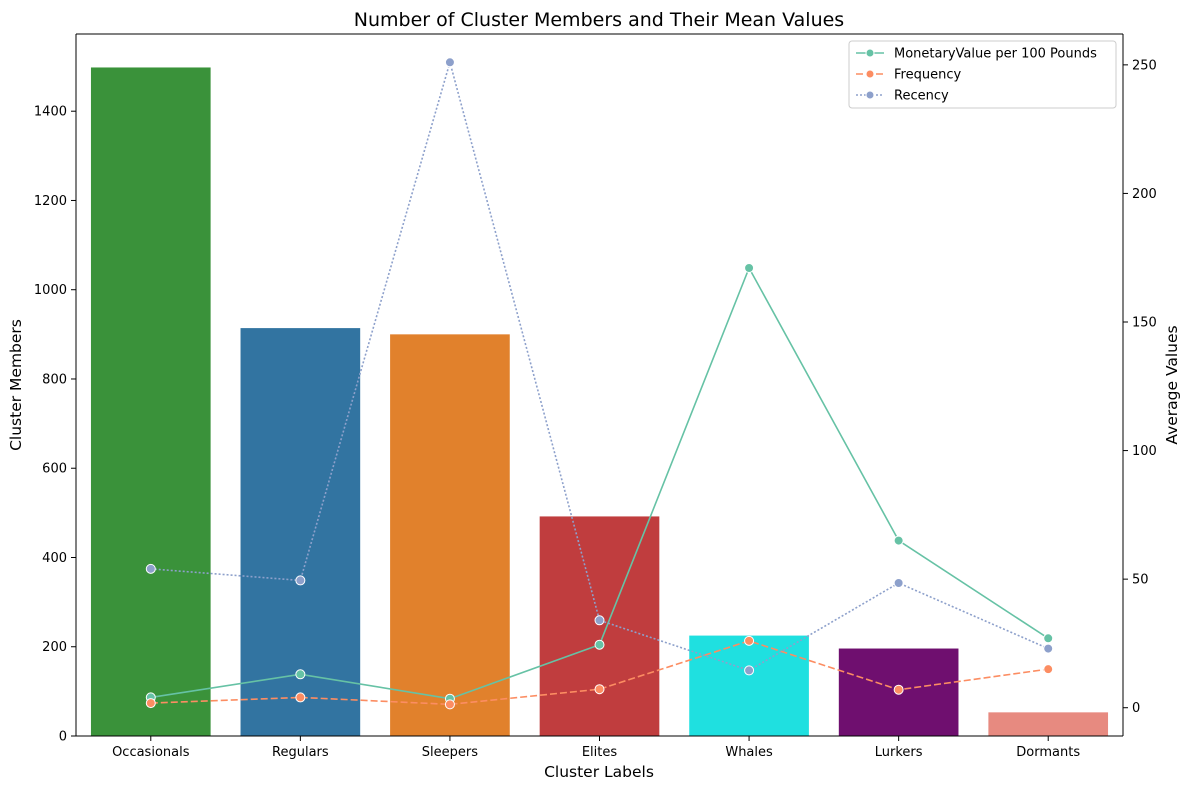 The width and height of the screenshot is (1189, 790). What do you see at coordinates (54, 469) in the screenshot?
I see `y-tick-label: 600` at bounding box center [54, 469].